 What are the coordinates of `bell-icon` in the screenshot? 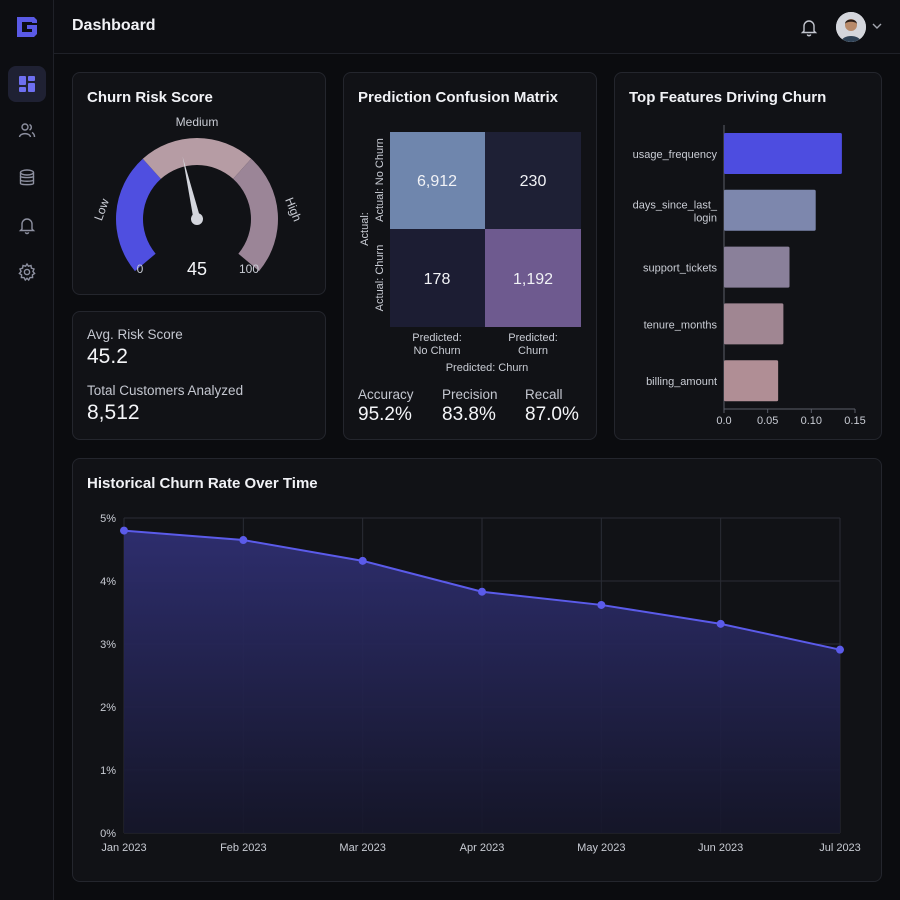 It's located at (27, 226).